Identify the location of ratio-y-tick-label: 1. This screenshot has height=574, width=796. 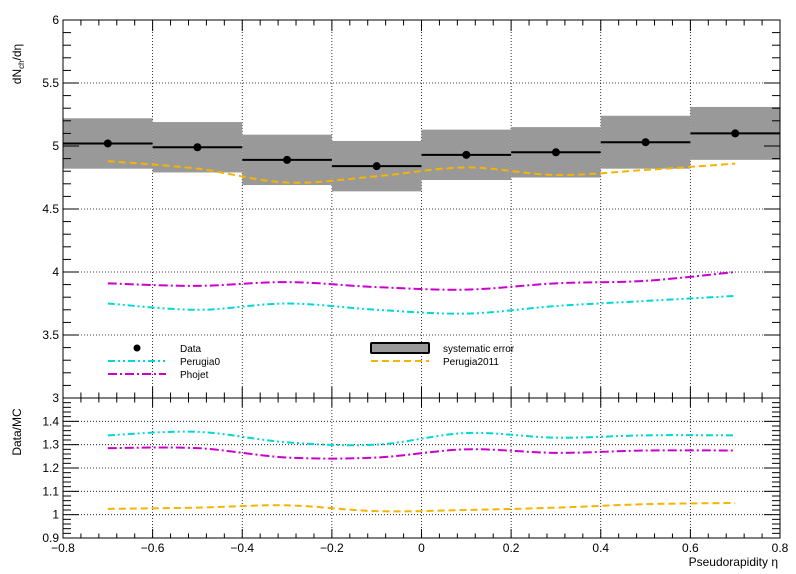
(55, 515).